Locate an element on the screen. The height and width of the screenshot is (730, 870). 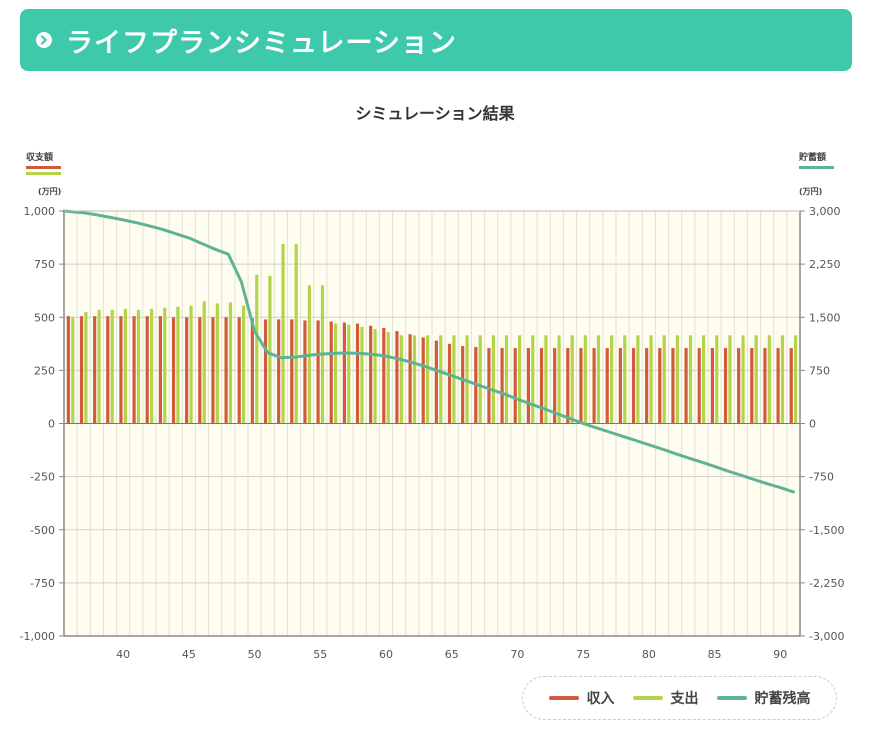
income-swatch is located at coordinates (43, 167).